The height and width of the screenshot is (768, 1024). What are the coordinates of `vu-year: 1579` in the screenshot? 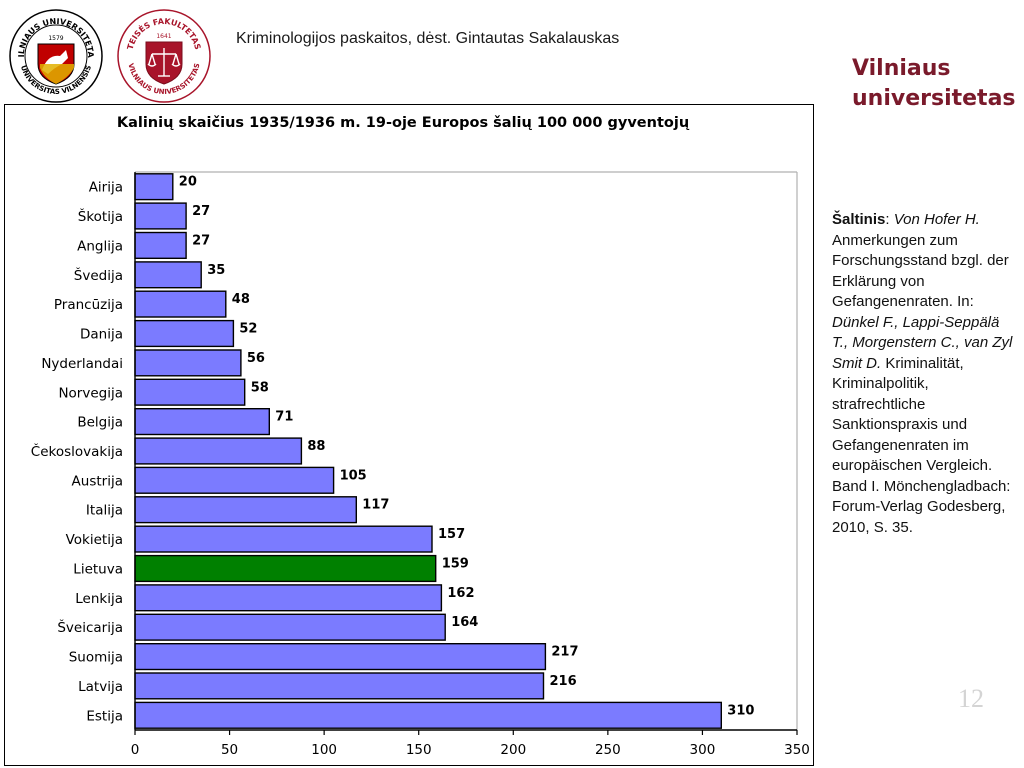 It's located at (55, 38).